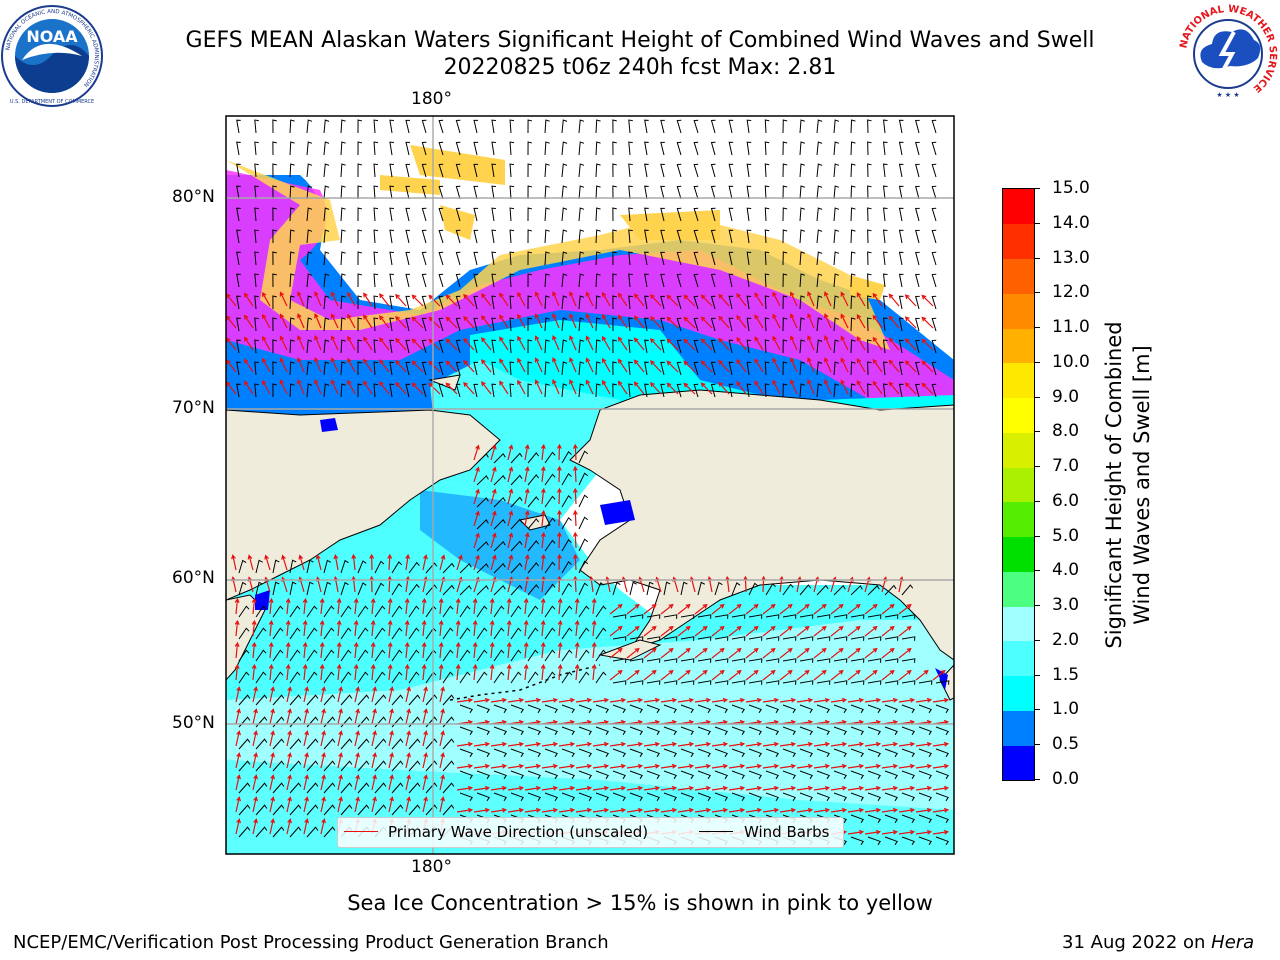 The height and width of the screenshot is (960, 1280). Describe the element at coordinates (1071, 327) in the screenshot. I see `colorbar-tick-label: 11.0` at that location.